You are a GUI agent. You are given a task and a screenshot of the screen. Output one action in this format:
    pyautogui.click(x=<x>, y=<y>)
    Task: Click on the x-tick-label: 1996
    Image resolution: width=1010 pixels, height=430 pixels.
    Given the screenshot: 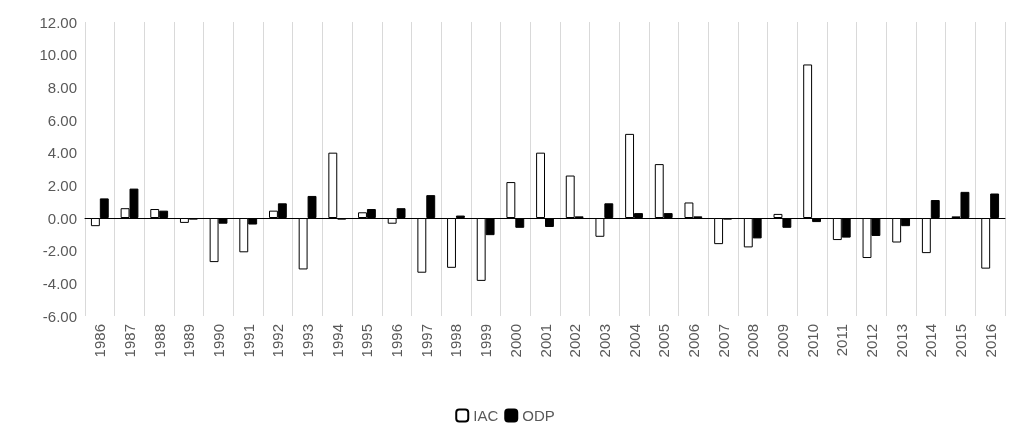 What is the action you would take?
    pyautogui.click(x=397, y=341)
    